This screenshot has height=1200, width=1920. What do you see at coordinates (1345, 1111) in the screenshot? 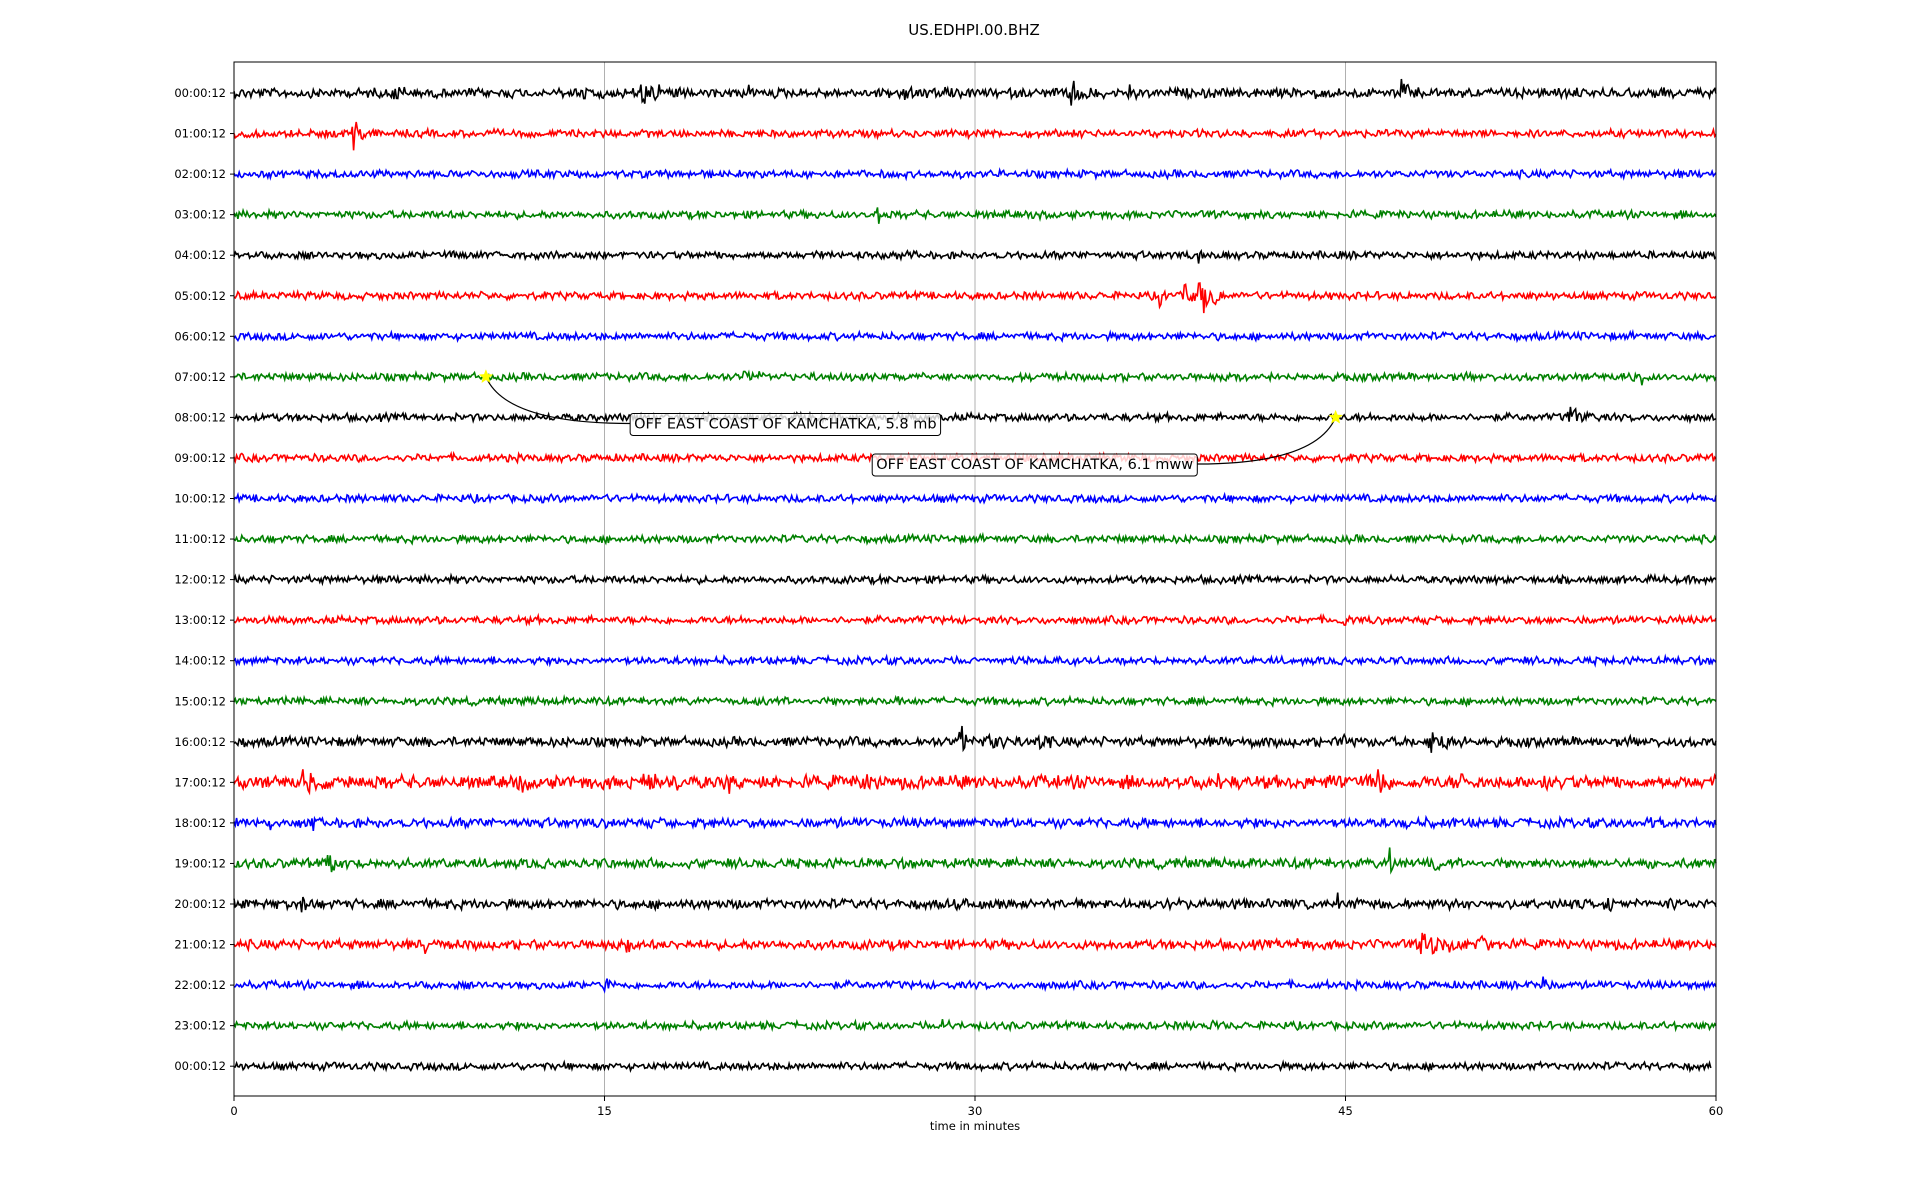
I see `x-tick-label: 45` at bounding box center [1345, 1111].